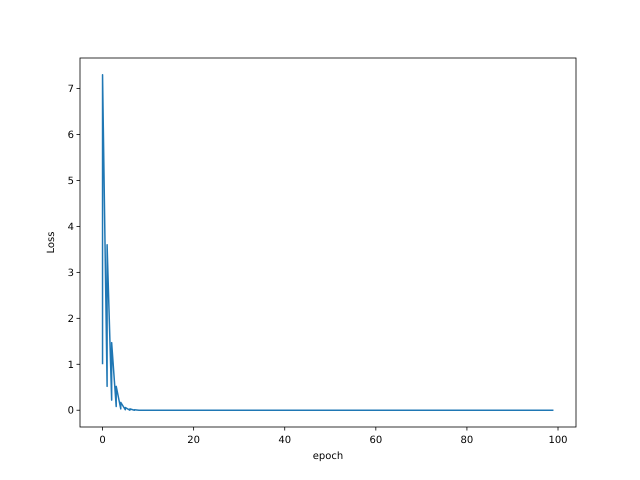 This screenshot has height=480, width=640. Describe the element at coordinates (71, 90) in the screenshot. I see `y-tick-label: 7` at that location.